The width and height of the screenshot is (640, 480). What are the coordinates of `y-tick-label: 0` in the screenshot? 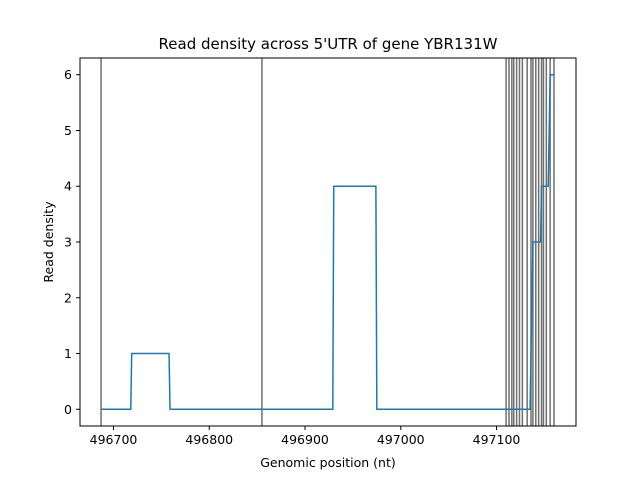 It's located at (68, 409).